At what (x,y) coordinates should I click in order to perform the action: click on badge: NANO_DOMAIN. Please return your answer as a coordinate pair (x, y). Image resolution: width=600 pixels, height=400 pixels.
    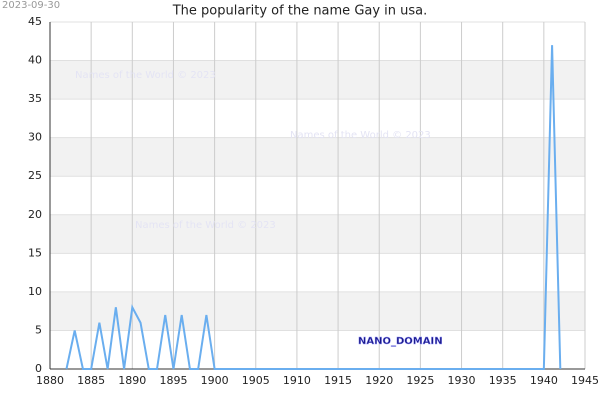
    Looking at the image, I should click on (400, 341).